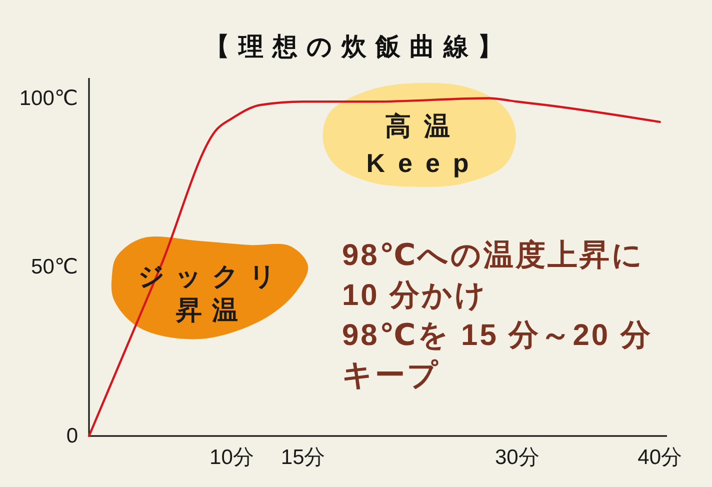 This screenshot has height=487, width=712. Describe the element at coordinates (303, 457) in the screenshot. I see `x-tick-label: 15分` at that location.